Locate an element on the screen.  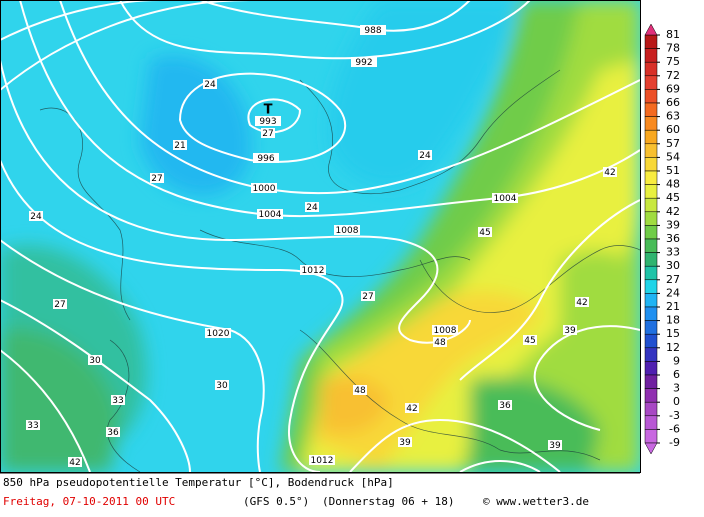
isobar-label: 1000 is located at coordinates (264, 189).